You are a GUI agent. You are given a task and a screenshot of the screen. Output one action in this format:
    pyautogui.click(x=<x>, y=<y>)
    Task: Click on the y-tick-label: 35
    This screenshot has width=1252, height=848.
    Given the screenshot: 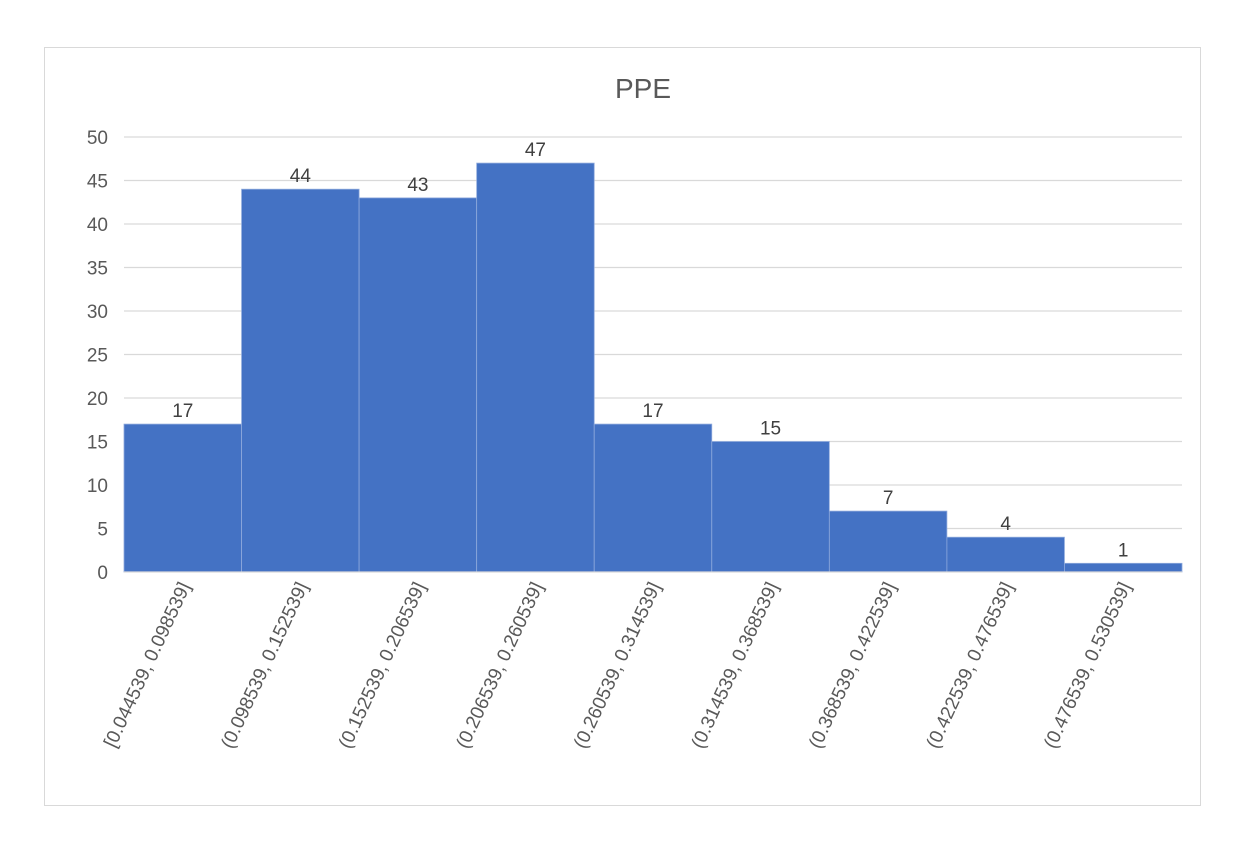 What is the action you would take?
    pyautogui.click(x=97, y=269)
    